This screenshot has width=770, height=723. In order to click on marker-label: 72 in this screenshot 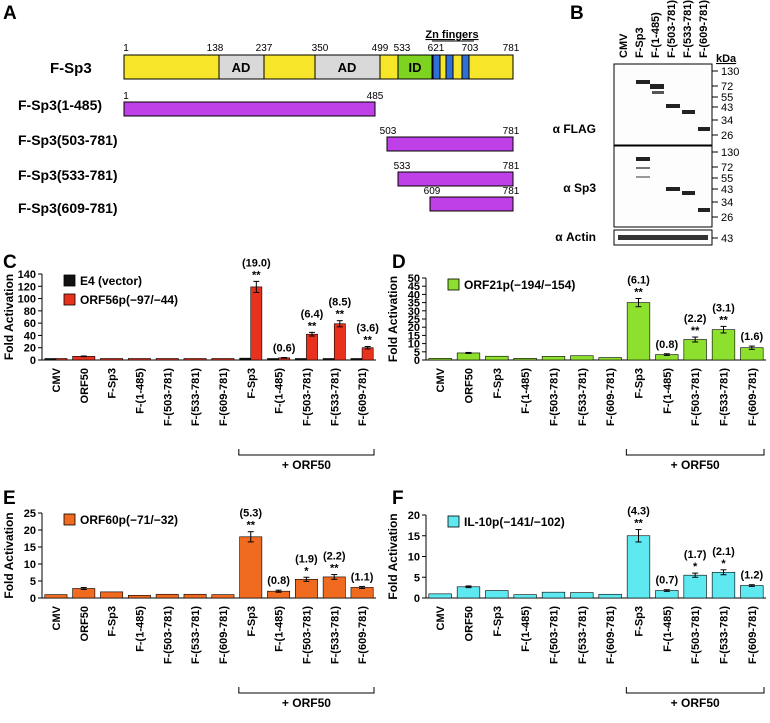, I will do `click(727, 168)`.